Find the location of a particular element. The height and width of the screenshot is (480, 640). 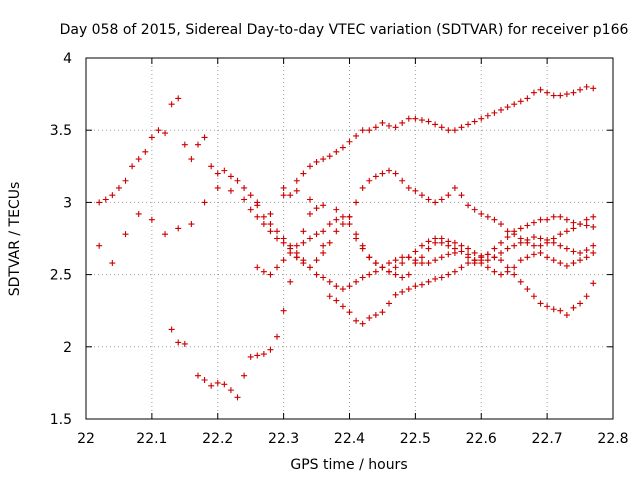

x-tick-label: 22.6 is located at coordinates (481, 439).